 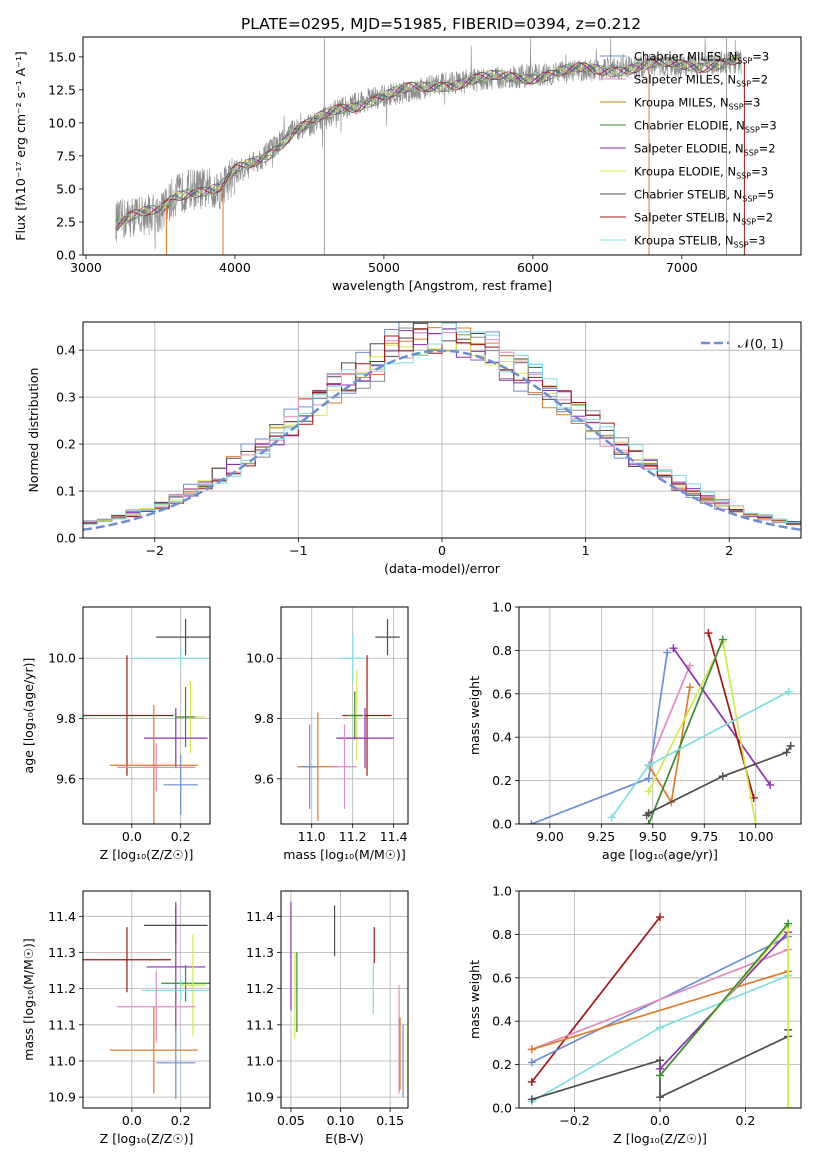 What do you see at coordinates (147, 854) in the screenshot?
I see `age-vs-Z-xlabel: Z [log₁₀(Z/Z☉)]` at bounding box center [147, 854].